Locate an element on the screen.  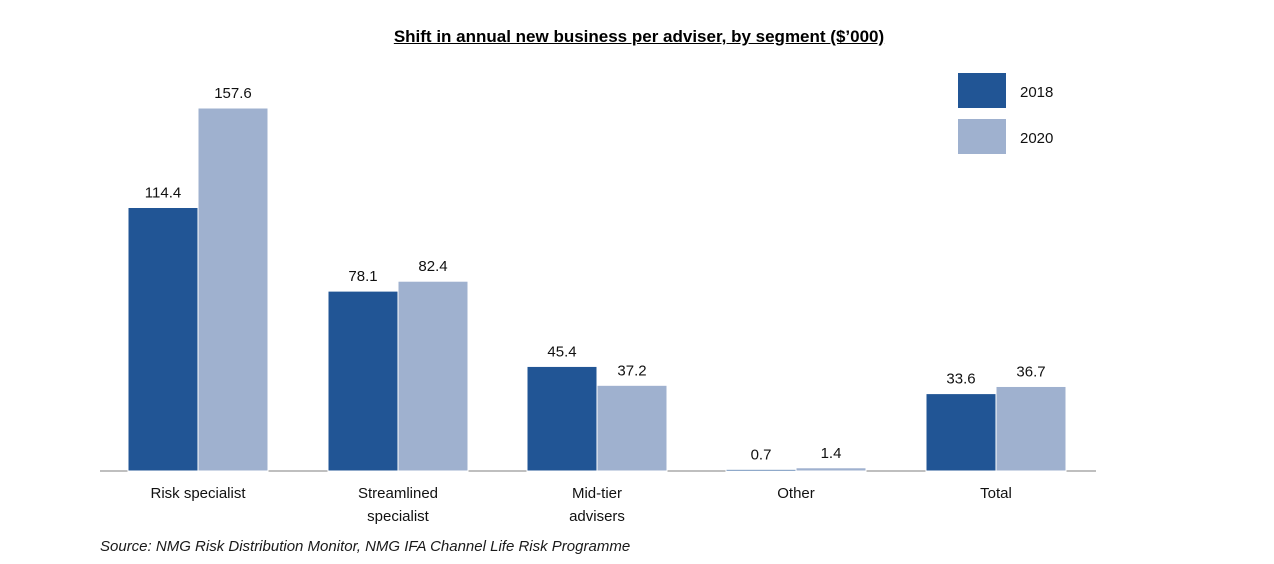
legend: 2018 2020 is located at coordinates (1005, 113).